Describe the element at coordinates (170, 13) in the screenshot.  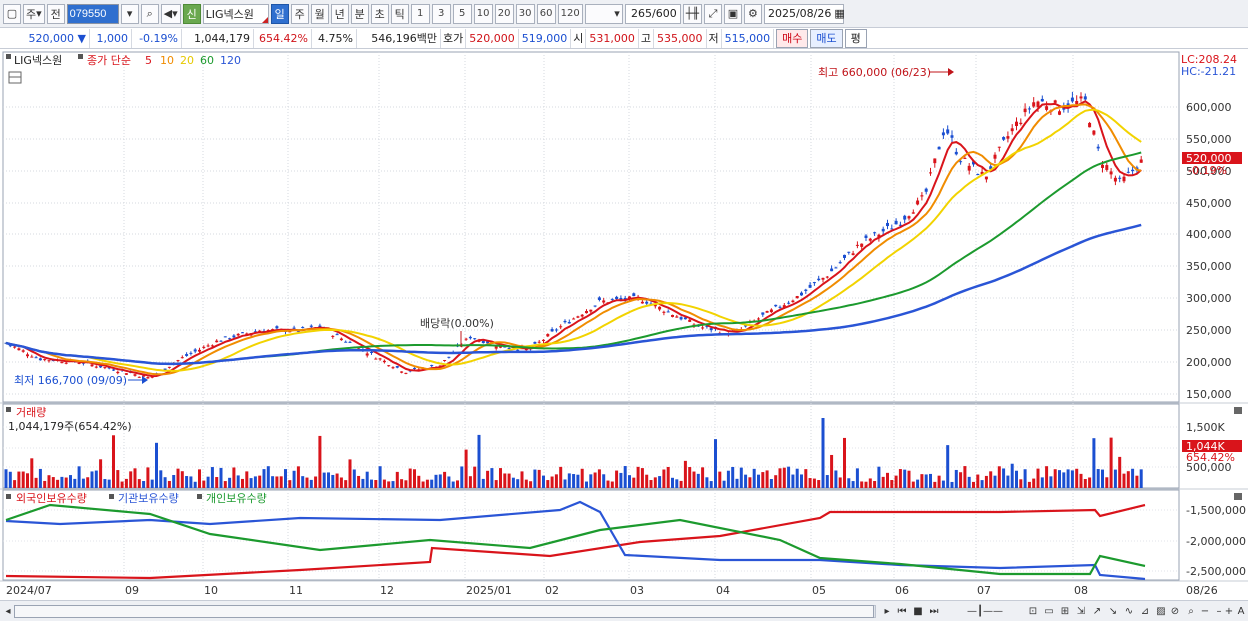
I see `speaker-icon: ◀▾` at that location.